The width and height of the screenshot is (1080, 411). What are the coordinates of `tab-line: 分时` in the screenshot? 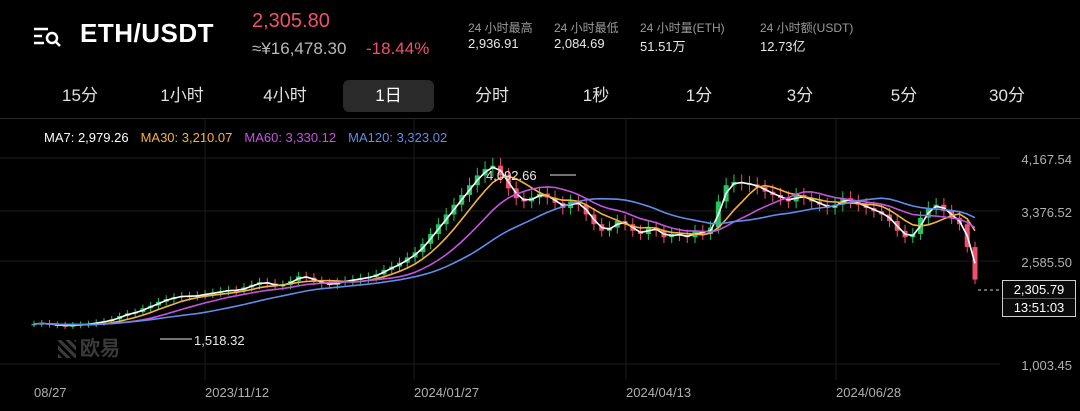 It's located at (492, 95).